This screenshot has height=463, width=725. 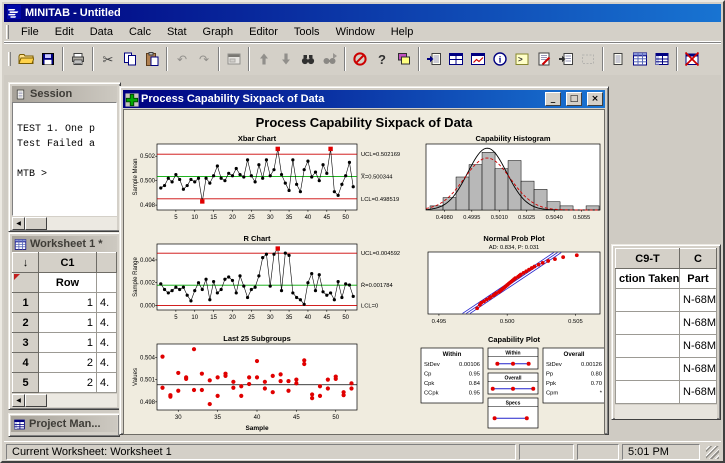 What do you see at coordinates (434, 59) in the screenshot?
I see `show-session-subwindow-button` at bounding box center [434, 59].